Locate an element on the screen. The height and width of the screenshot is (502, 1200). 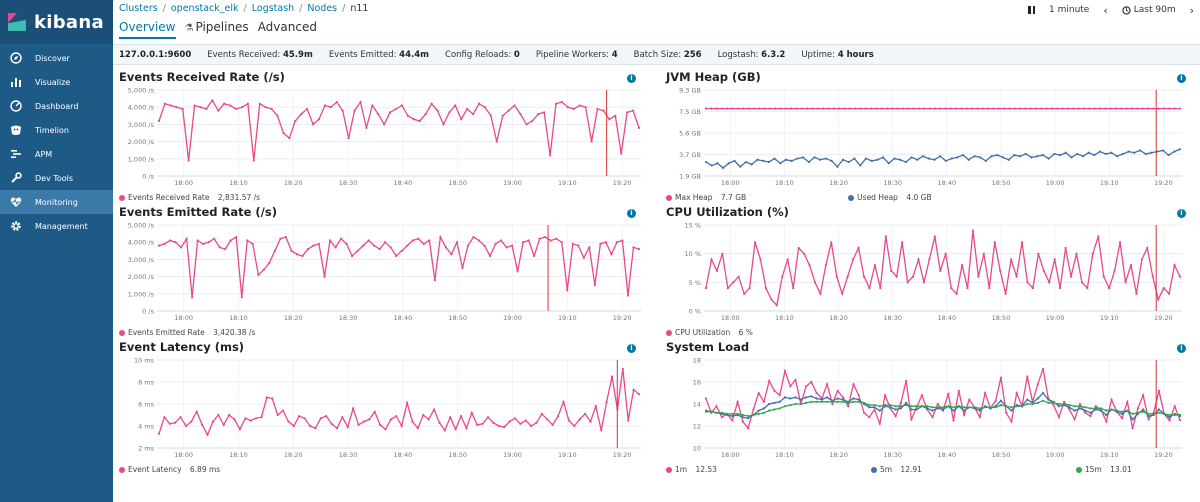
pause-button is located at coordinates (1032, 10).